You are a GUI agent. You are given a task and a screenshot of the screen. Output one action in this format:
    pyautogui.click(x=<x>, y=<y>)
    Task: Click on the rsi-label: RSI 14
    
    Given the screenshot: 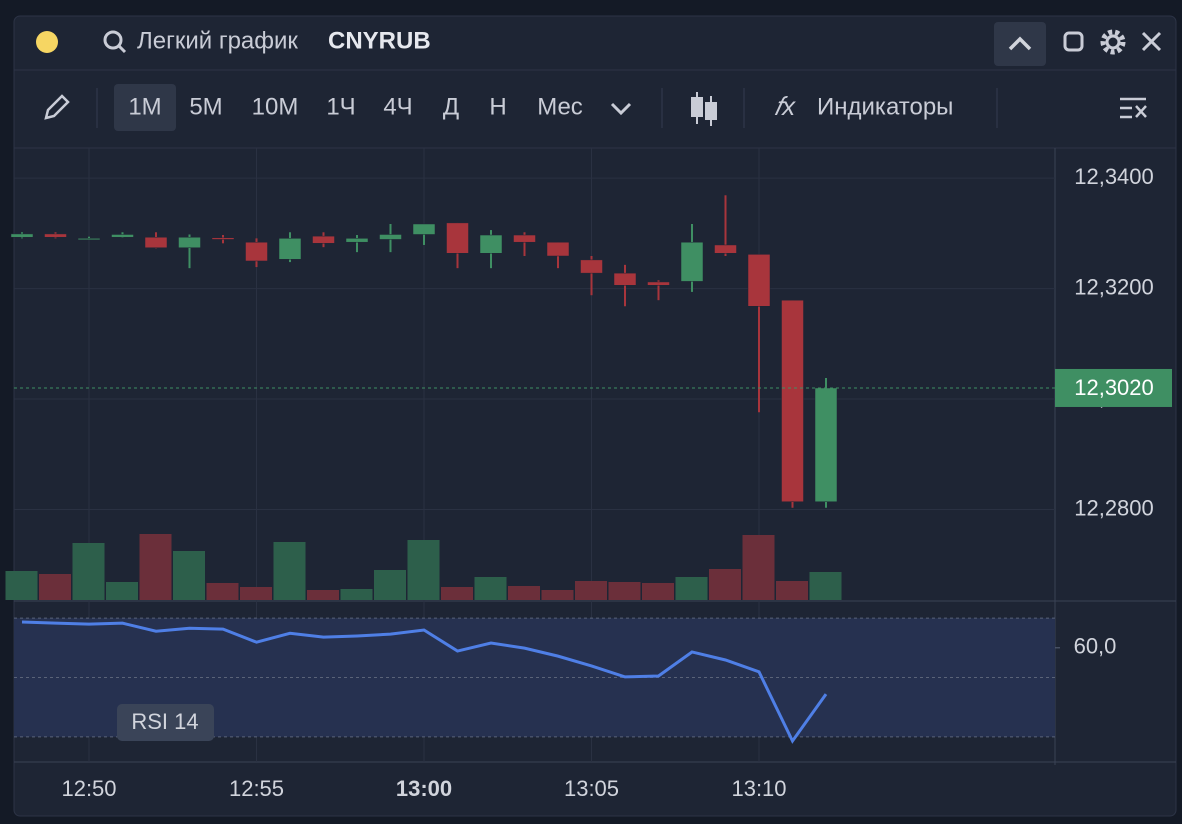 What is the action you would take?
    pyautogui.click(x=164, y=721)
    